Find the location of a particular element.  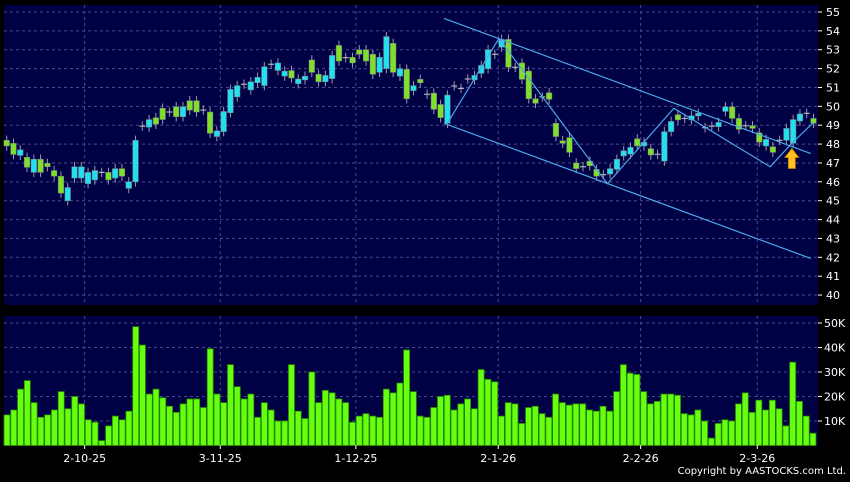

time-tick-label: 1-12-25 is located at coordinates (355, 458).